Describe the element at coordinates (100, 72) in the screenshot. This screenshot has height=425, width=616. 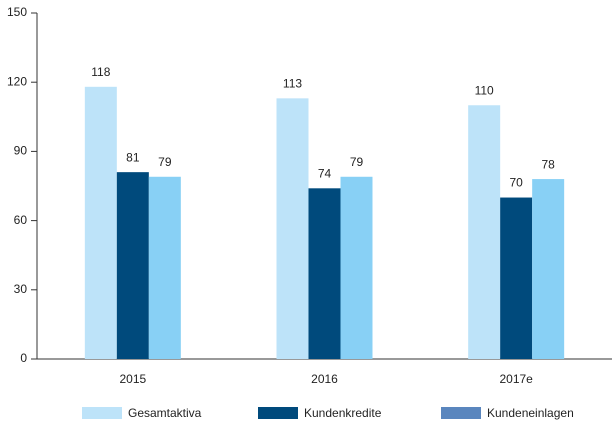
I see `value-label: 118` at that location.